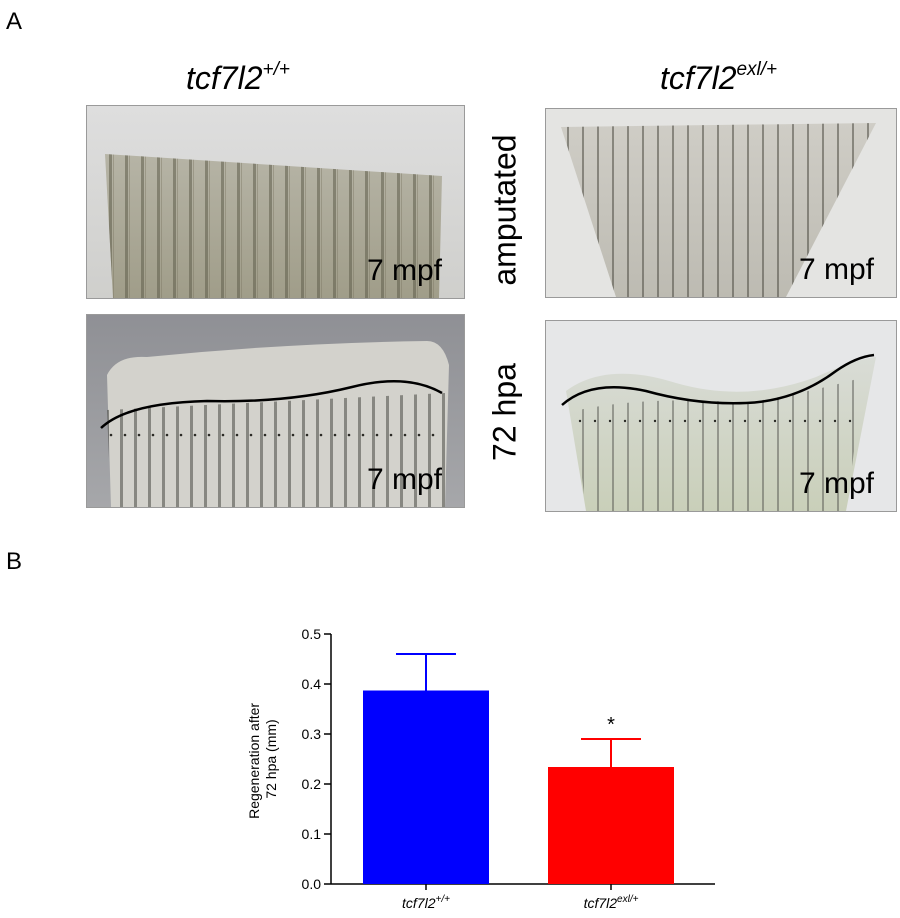  I want to click on genotype-label-wildtype: tcf7l2+/+, so click(238, 78).